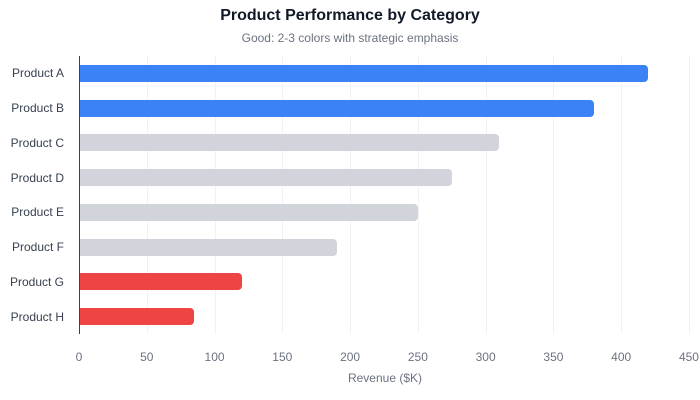 This screenshot has width=700, height=400. I want to click on x-axis-title: Revenue ($K), so click(385, 378).